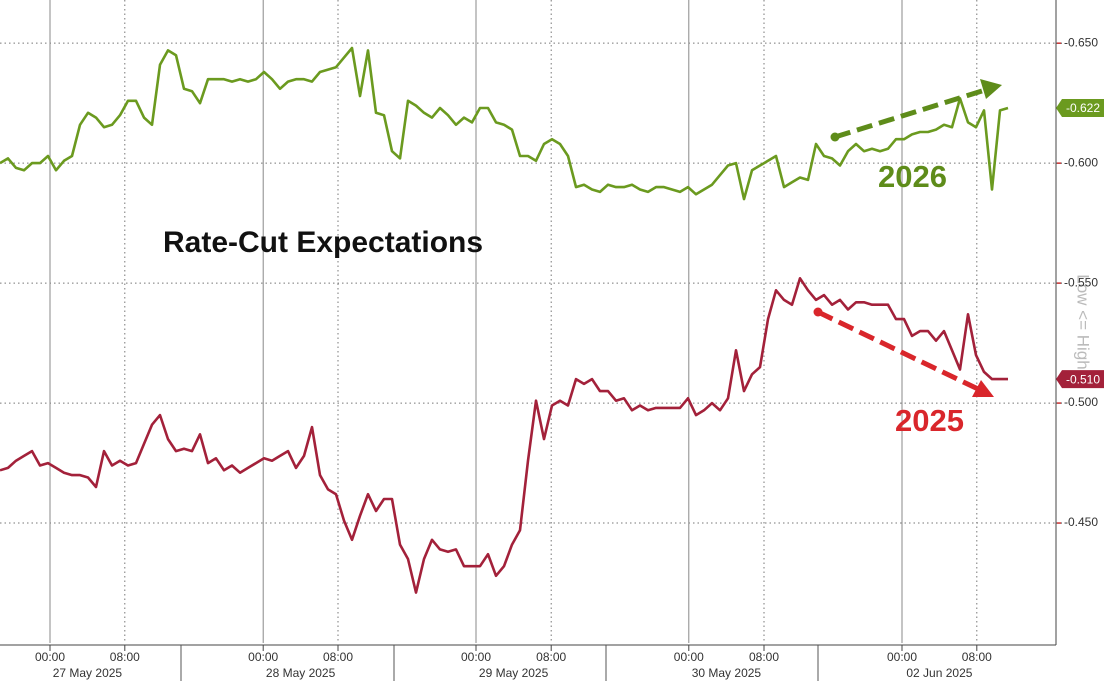 The width and height of the screenshot is (1106, 681). What do you see at coordinates (916, 110) in the screenshot?
I see `arrow-2026` at bounding box center [916, 110].